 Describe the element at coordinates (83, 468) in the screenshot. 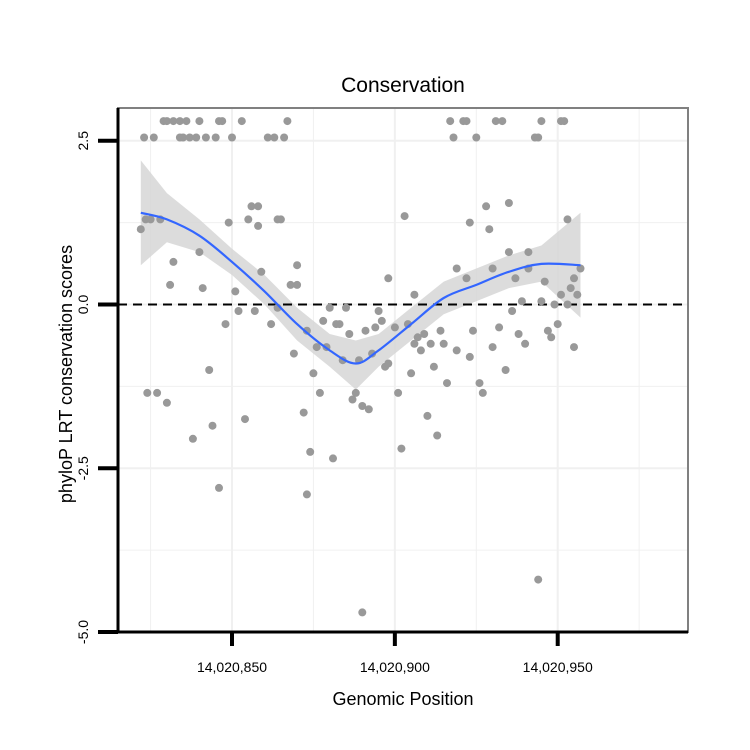

I see `y-tick-label: -2.5` at that location.